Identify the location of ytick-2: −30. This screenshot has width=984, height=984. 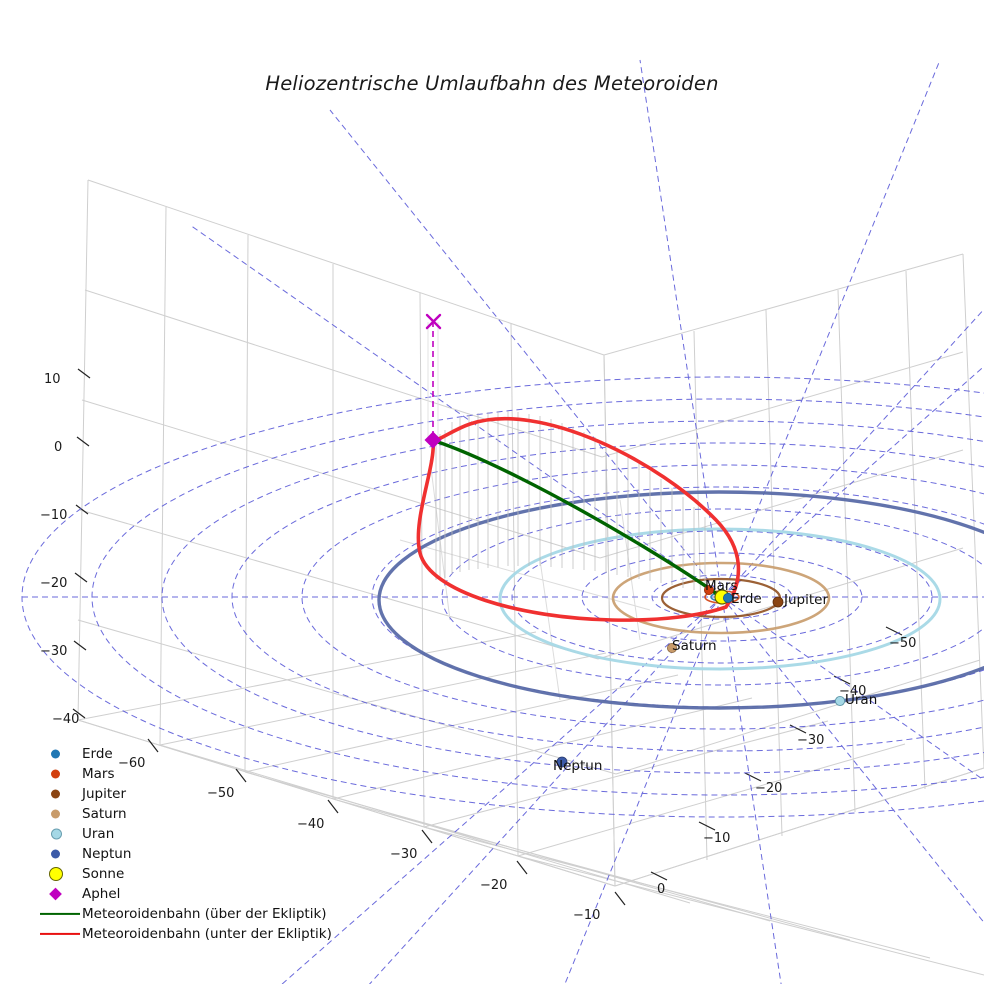
(811, 740).